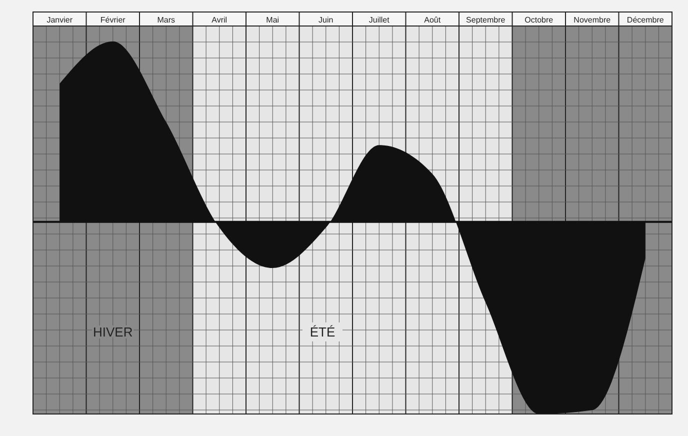  What do you see at coordinates (486, 20) in the screenshot?
I see `x-tick-label: Septembre` at bounding box center [486, 20].